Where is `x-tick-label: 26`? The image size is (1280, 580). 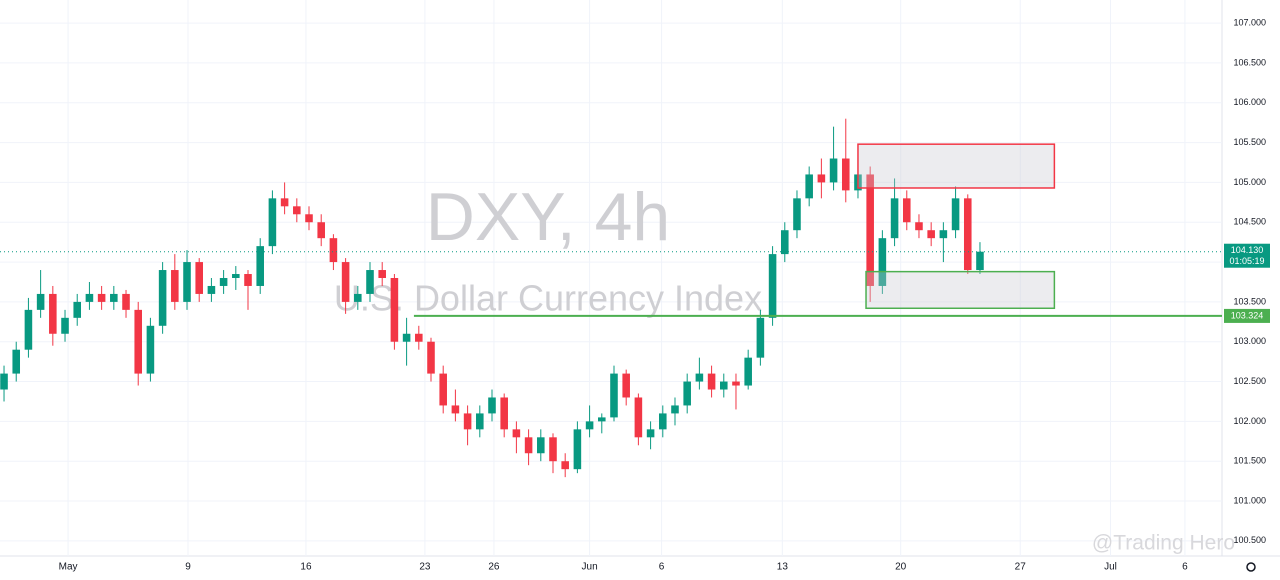 x-tick-label: 26 is located at coordinates (494, 567).